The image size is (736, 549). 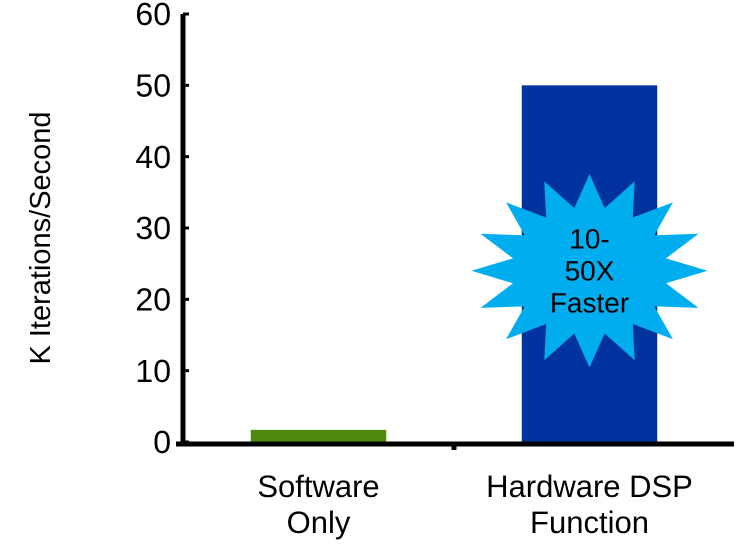 I want to click on y-tick-label: 60, so click(x=153, y=16).